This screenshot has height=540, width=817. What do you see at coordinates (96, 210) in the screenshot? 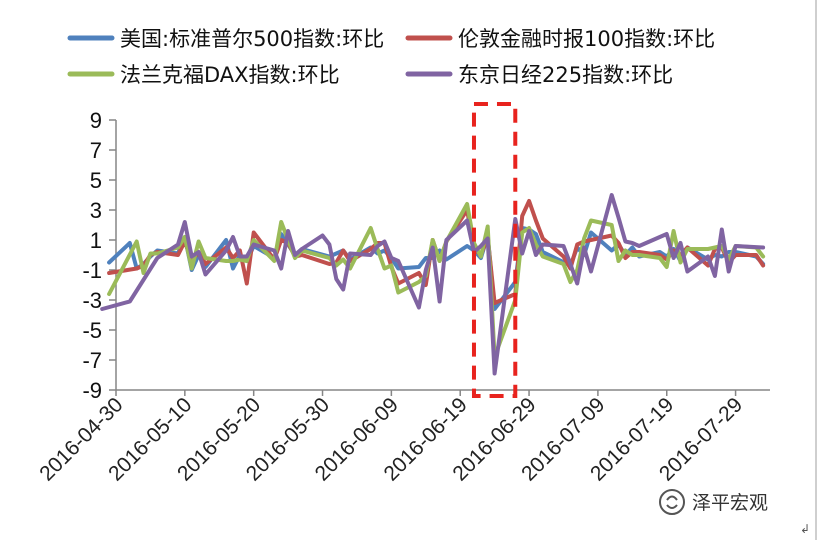
I see `y-tick-label: 3` at bounding box center [96, 210].